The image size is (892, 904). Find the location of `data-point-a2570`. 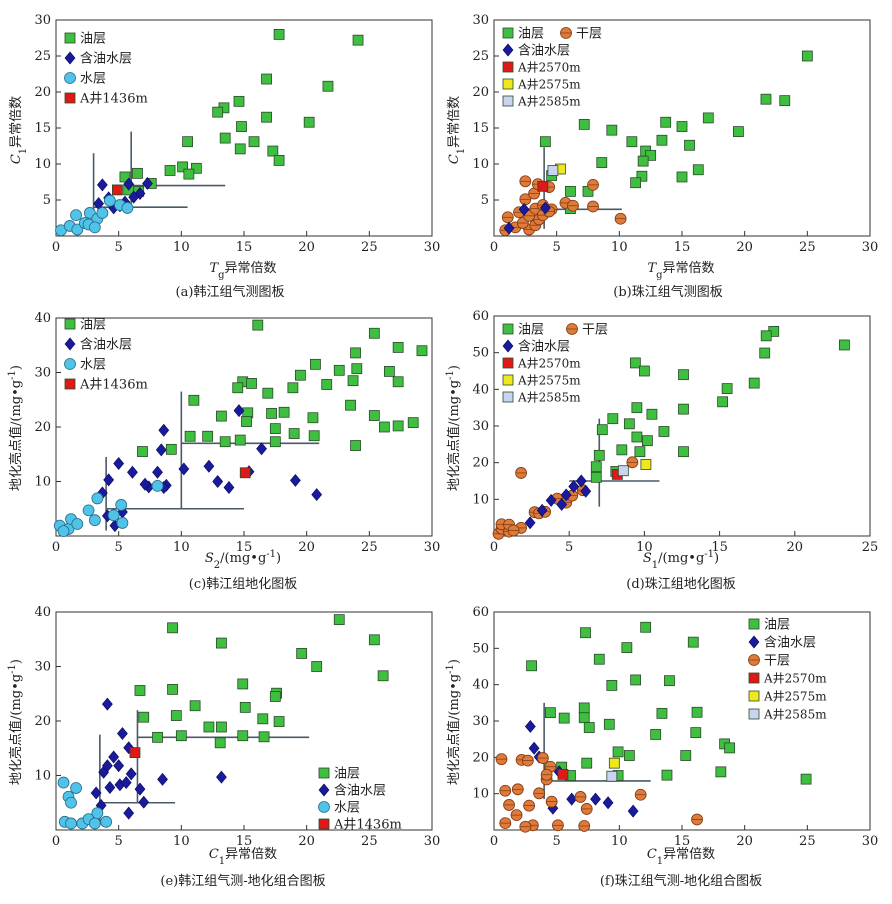

data-point-a2570 is located at coordinates (543, 186).